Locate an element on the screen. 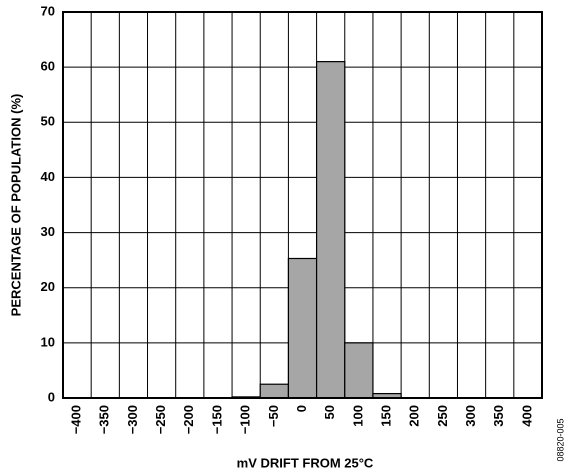 Image resolution: width=568 pixels, height=476 pixels. figure-note: 08820-005 is located at coordinates (560, 439).